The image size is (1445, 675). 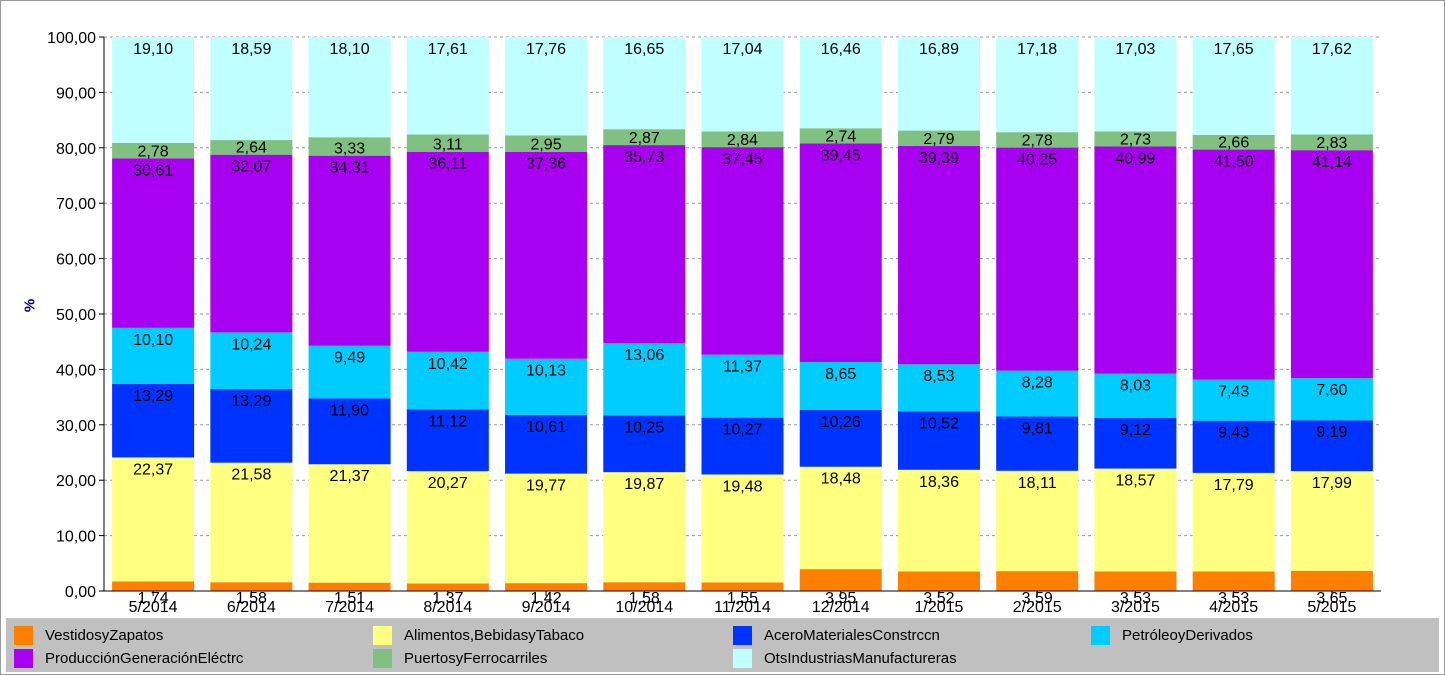 What do you see at coordinates (349, 358) in the screenshot?
I see `data-label: 9,49` at bounding box center [349, 358].